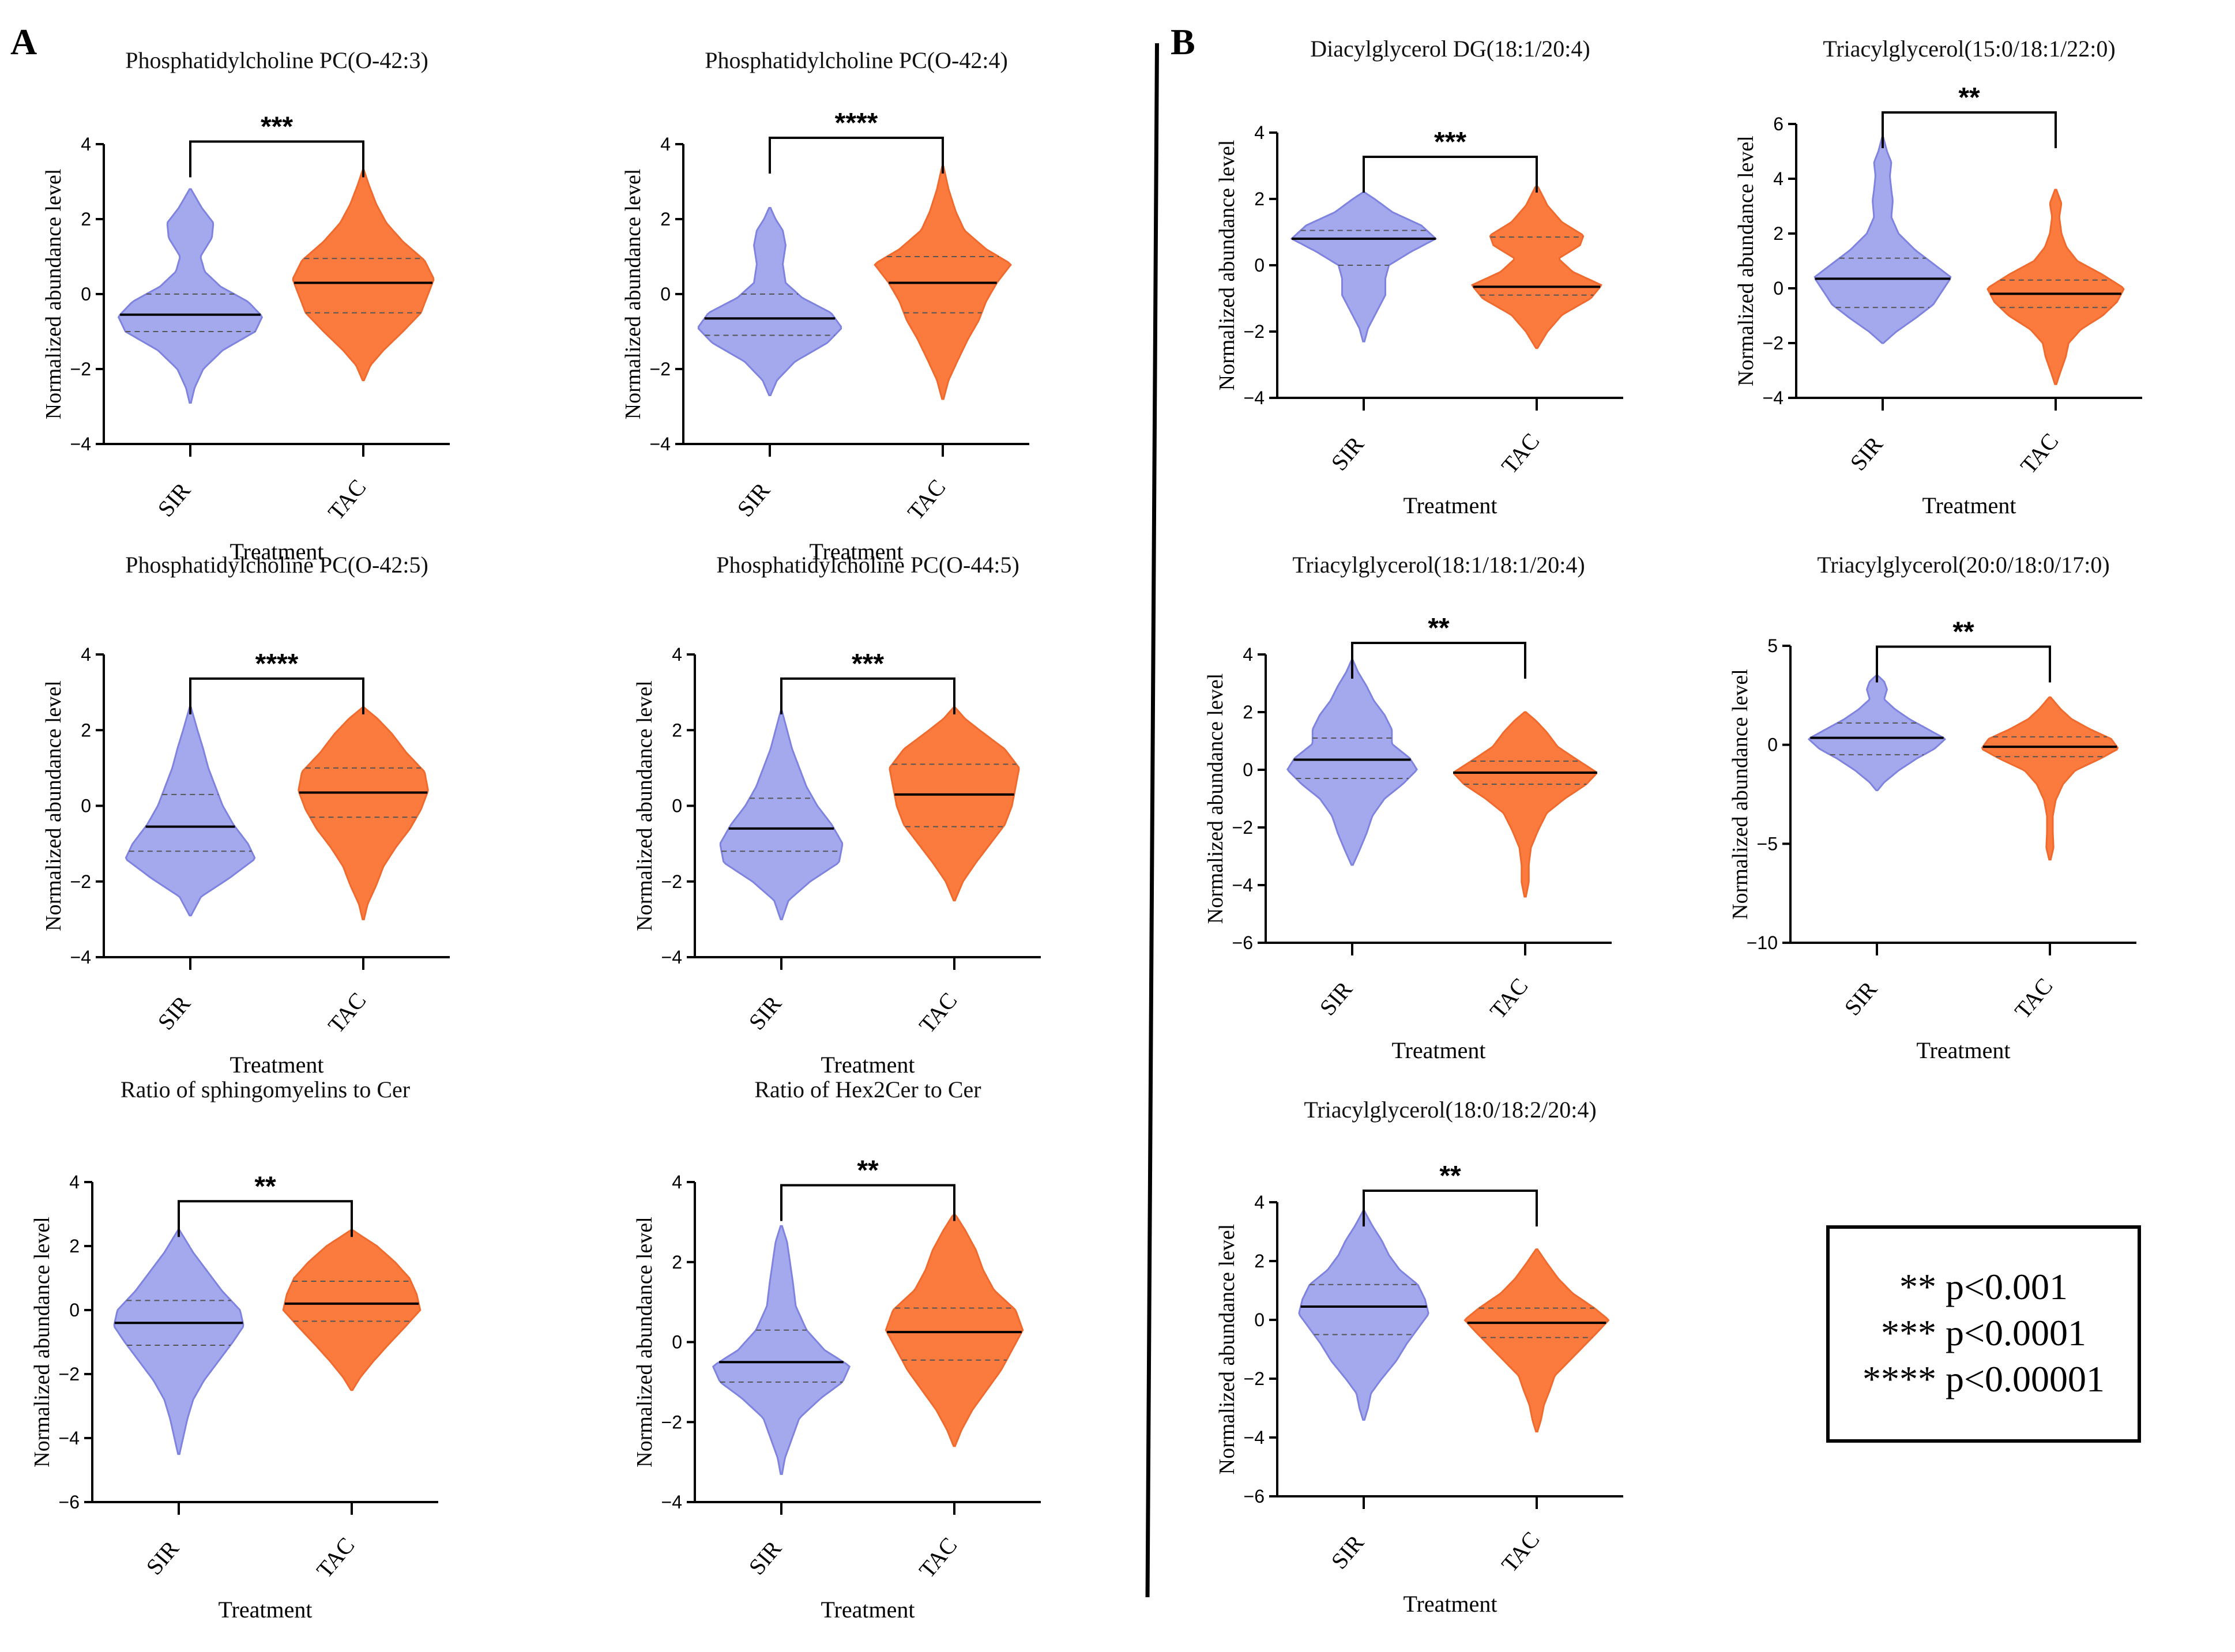 Image resolution: width=2235 pixels, height=1652 pixels. I want to click on chart-title: Triacylglycerol(18:1/18:1/20:4), so click(1438, 565).